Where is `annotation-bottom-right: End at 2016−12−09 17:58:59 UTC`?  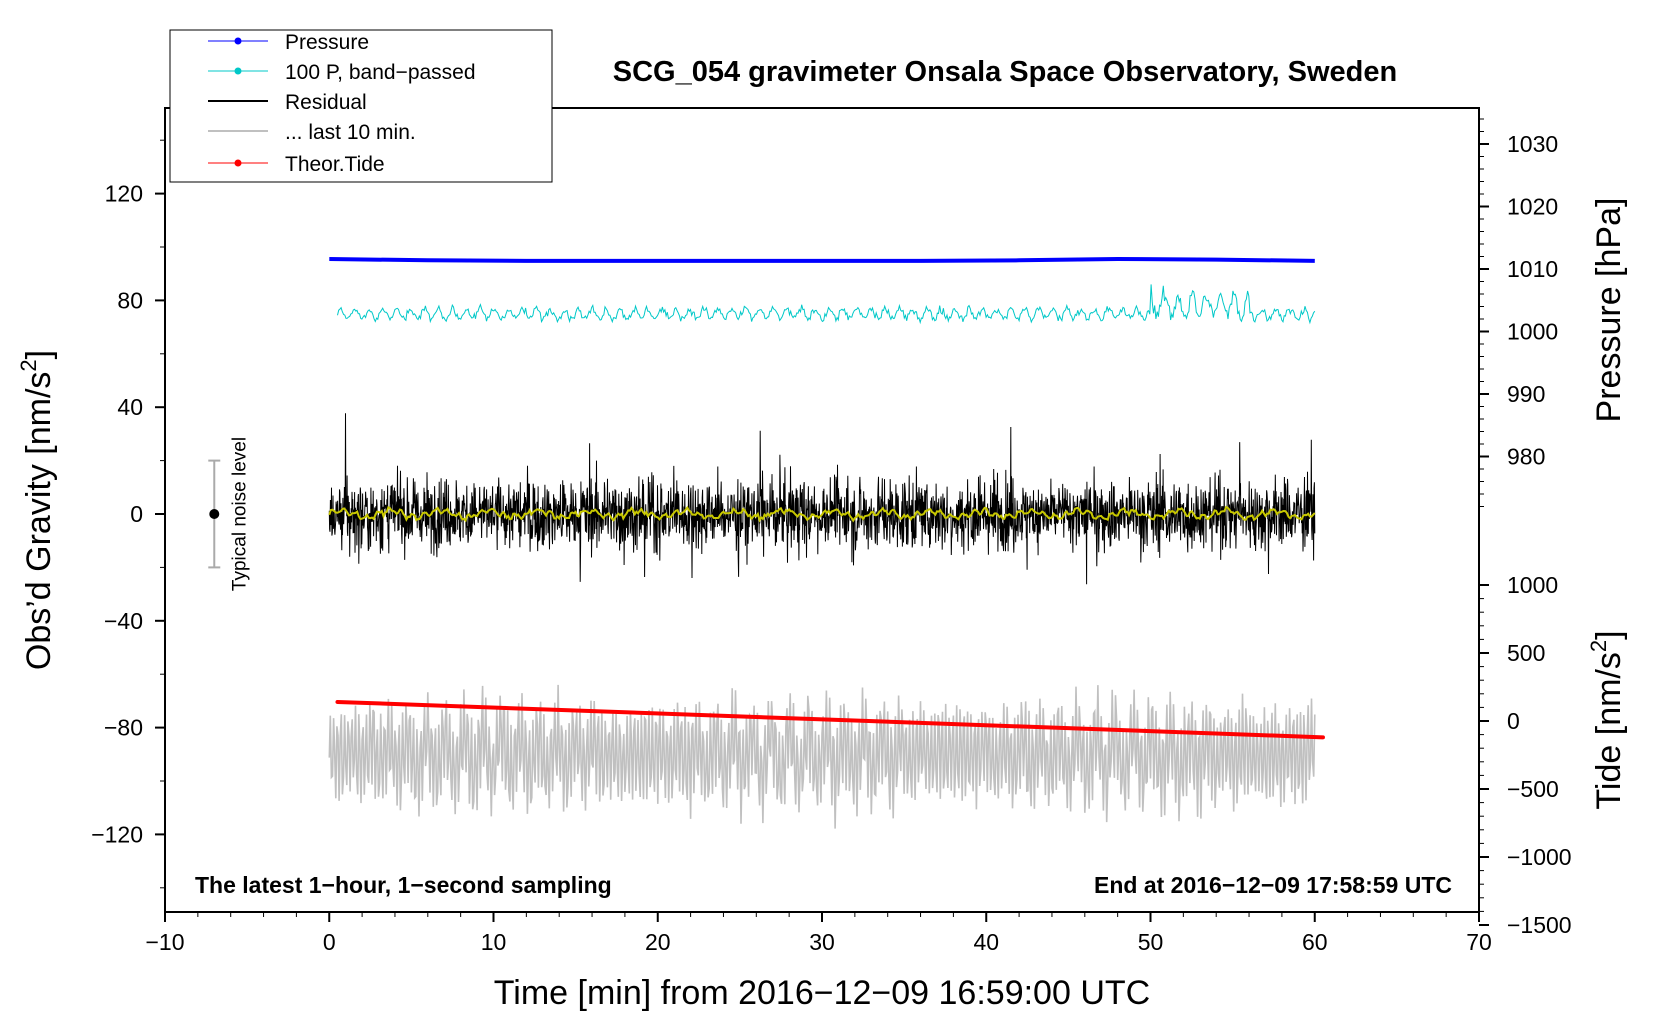 annotation-bottom-right: End at 2016−12−09 17:58:59 UTC is located at coordinates (1273, 885).